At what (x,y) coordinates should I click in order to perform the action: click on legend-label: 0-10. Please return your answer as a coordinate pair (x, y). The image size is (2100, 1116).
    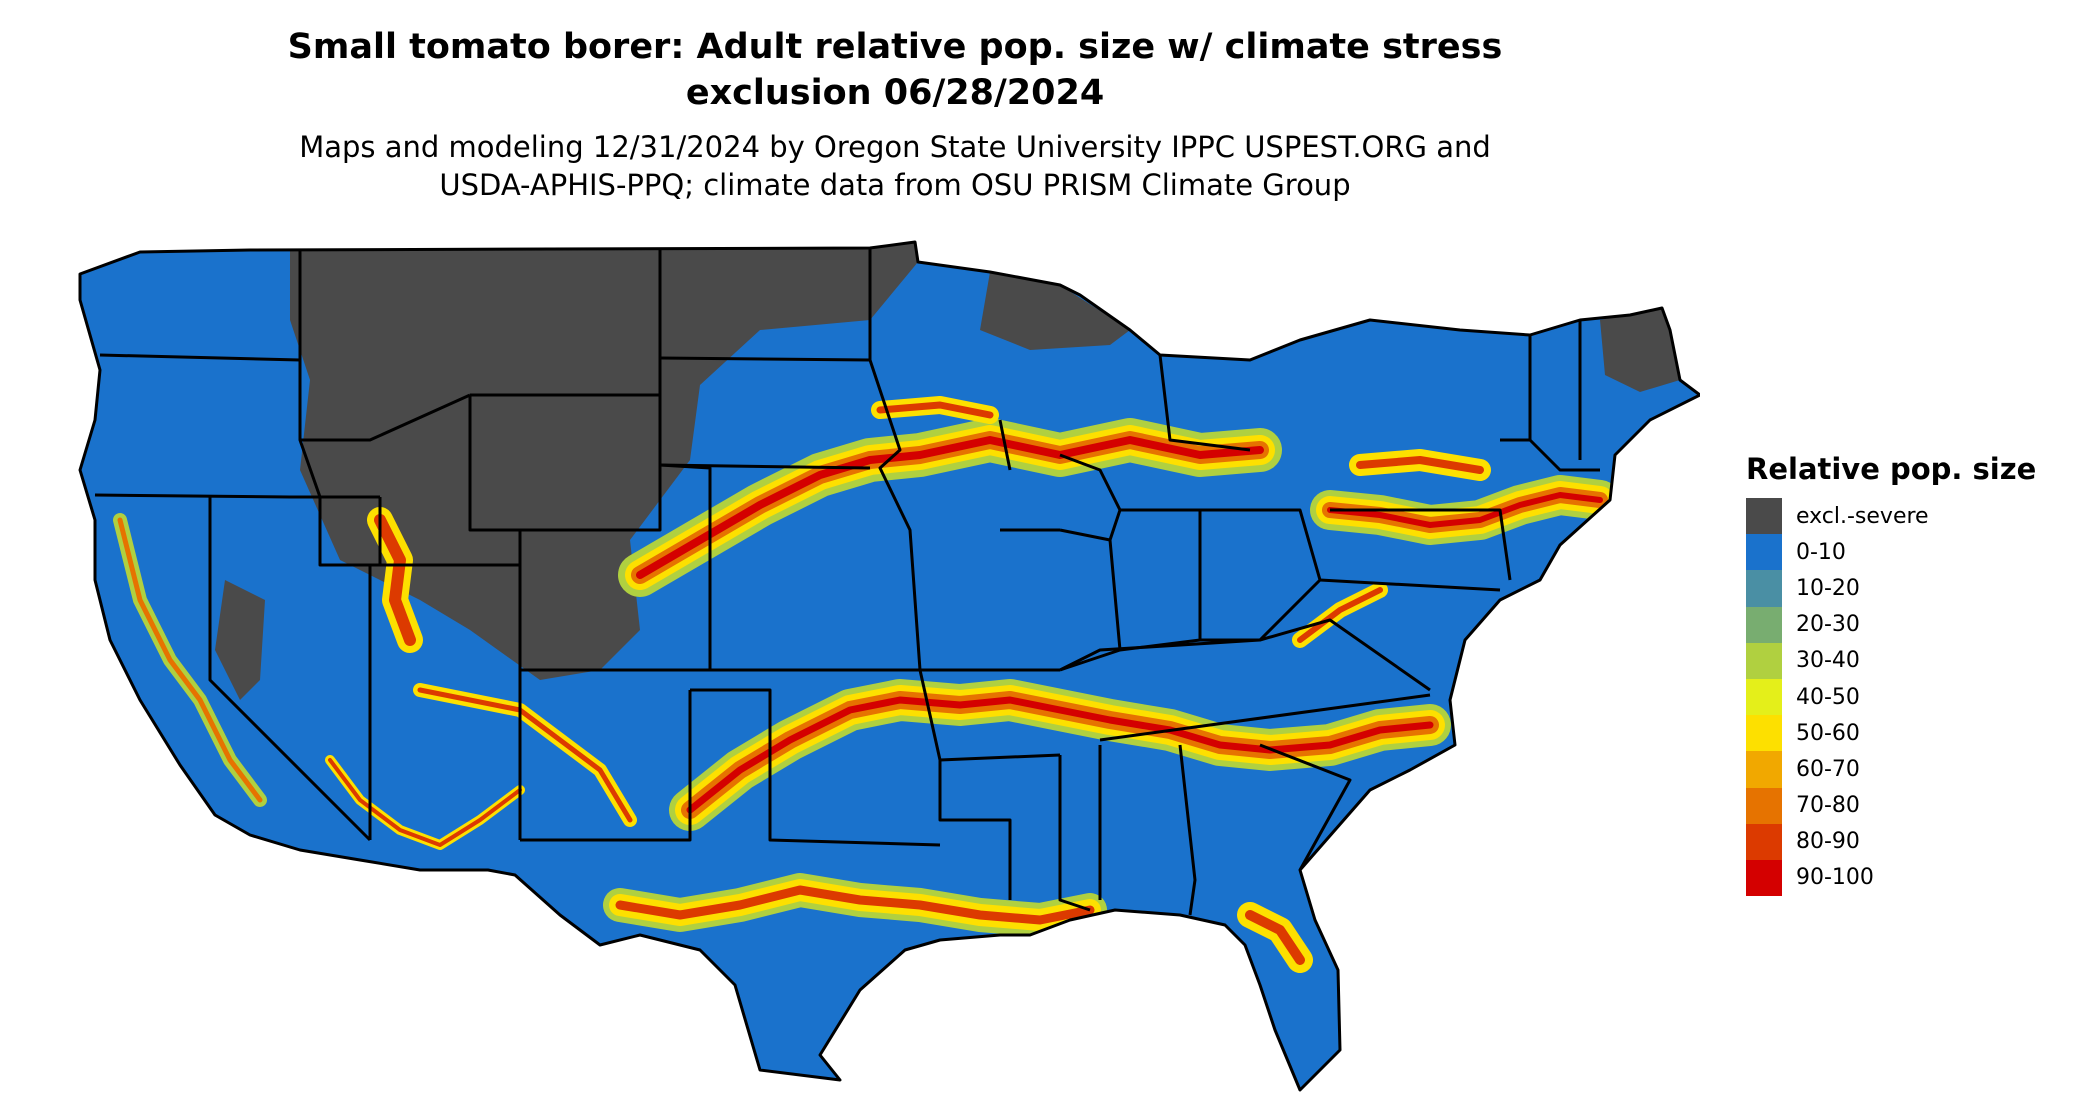
    Looking at the image, I should click on (1821, 552).